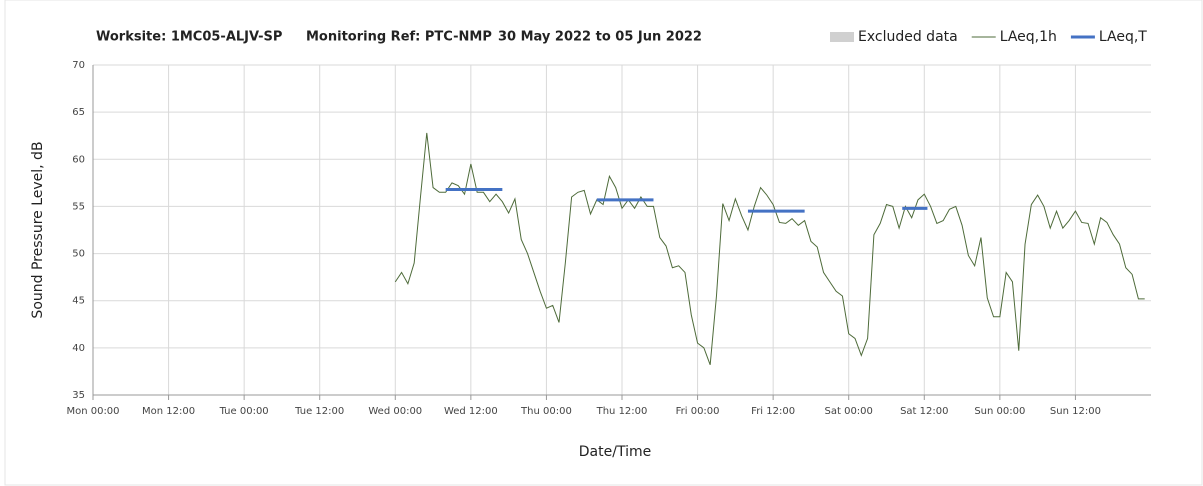 The image size is (1203, 486). Describe the element at coordinates (471, 411) in the screenshot. I see `x-tick-label: Wed 12:00` at that location.